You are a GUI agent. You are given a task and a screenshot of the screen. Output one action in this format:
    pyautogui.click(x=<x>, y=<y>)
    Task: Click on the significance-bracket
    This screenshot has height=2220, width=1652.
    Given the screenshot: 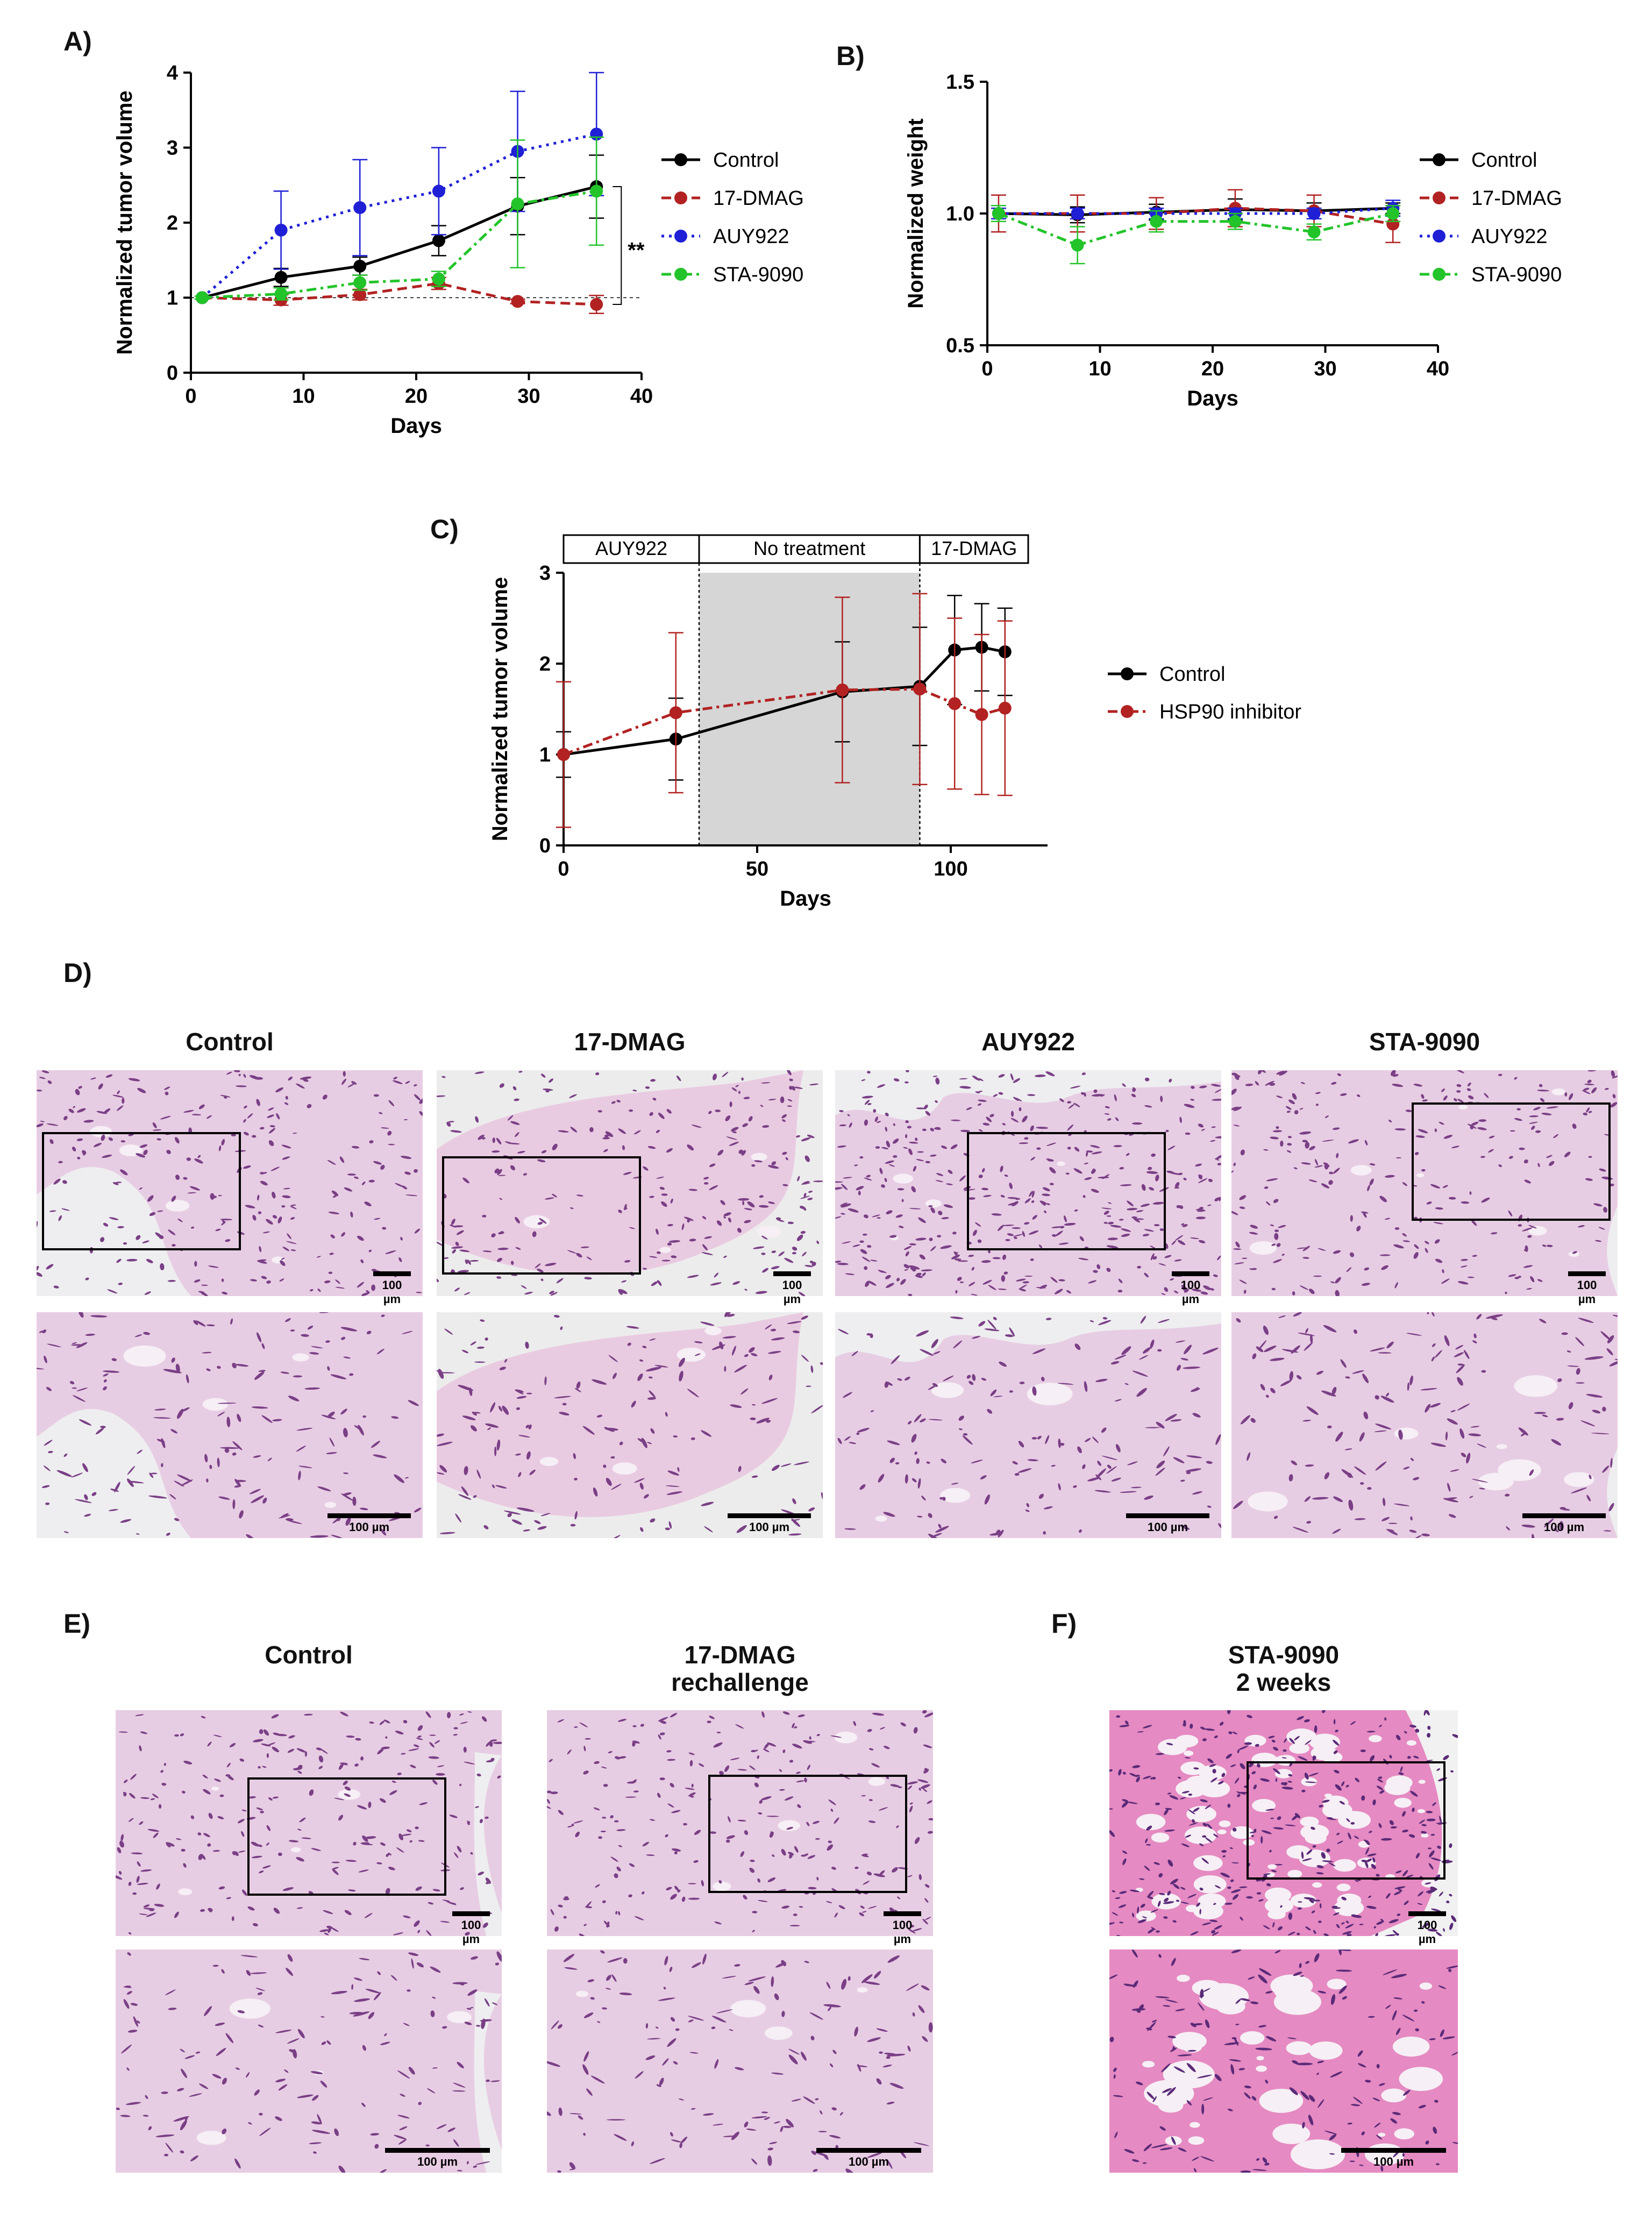 What is the action you would take?
    pyautogui.click(x=617, y=245)
    